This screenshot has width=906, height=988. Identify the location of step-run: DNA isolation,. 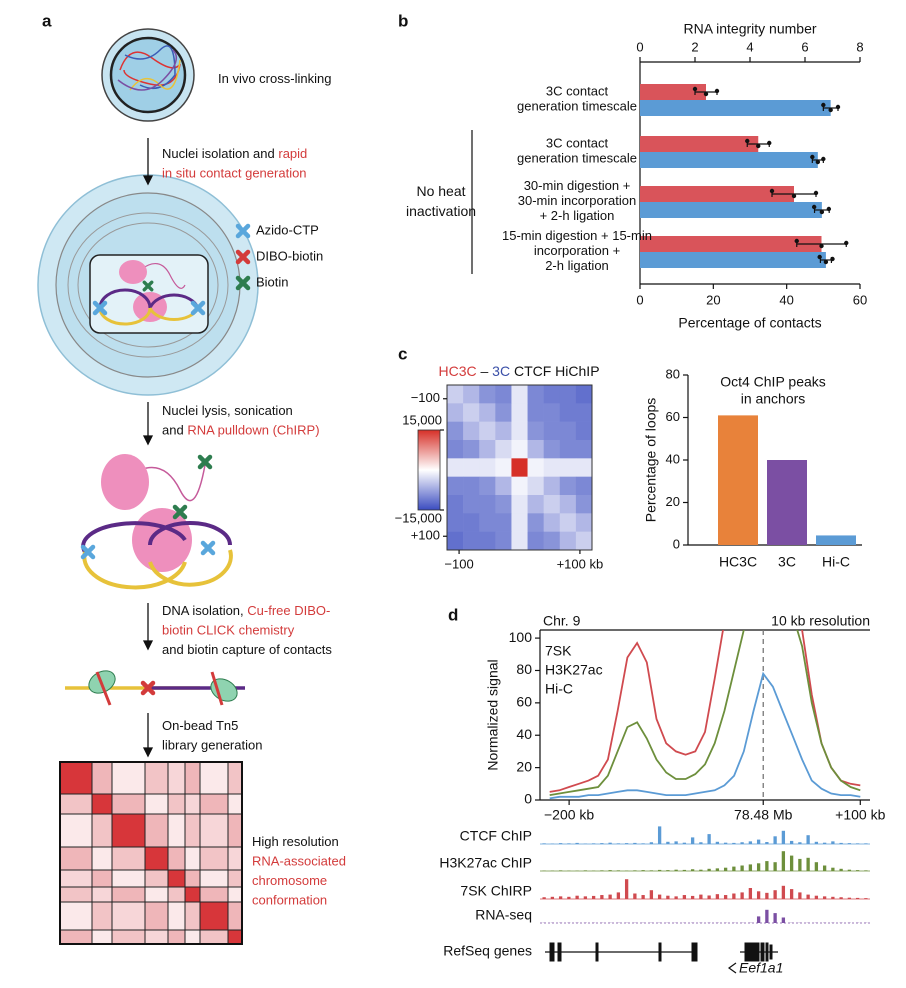
(204, 610).